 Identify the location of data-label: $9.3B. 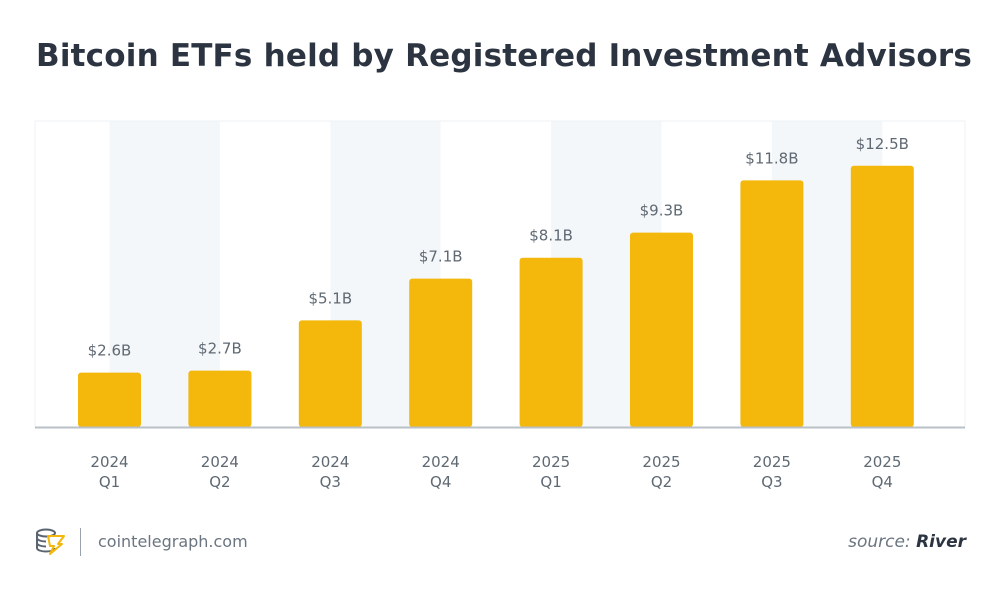
(662, 211).